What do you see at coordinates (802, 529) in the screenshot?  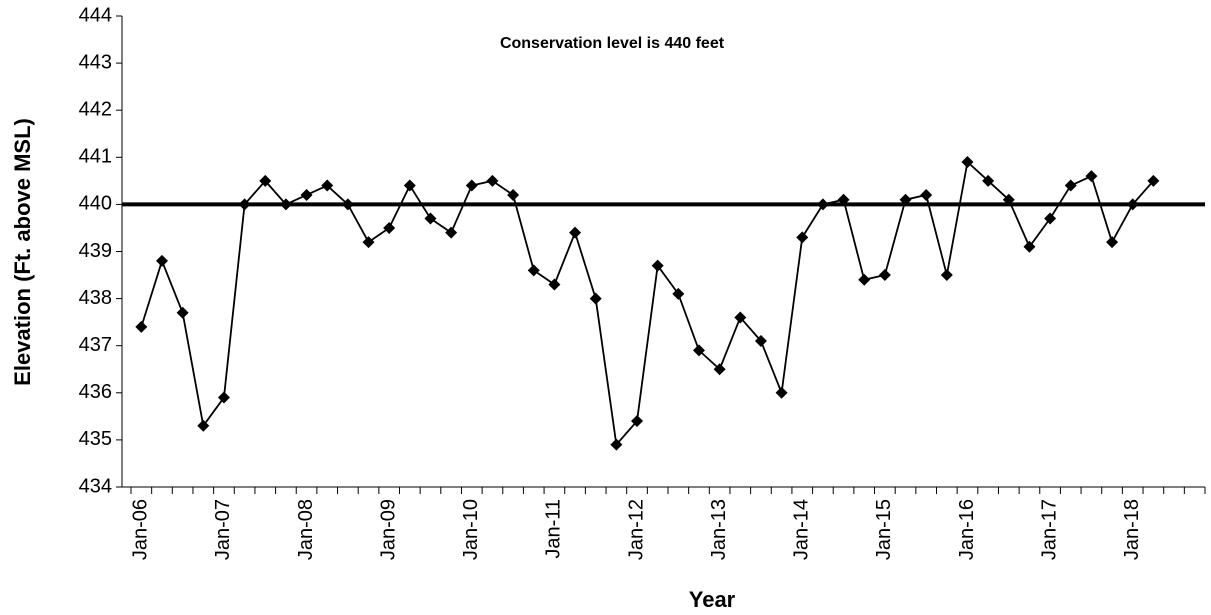 I see `x-tick-label: Jan-14` at bounding box center [802, 529].